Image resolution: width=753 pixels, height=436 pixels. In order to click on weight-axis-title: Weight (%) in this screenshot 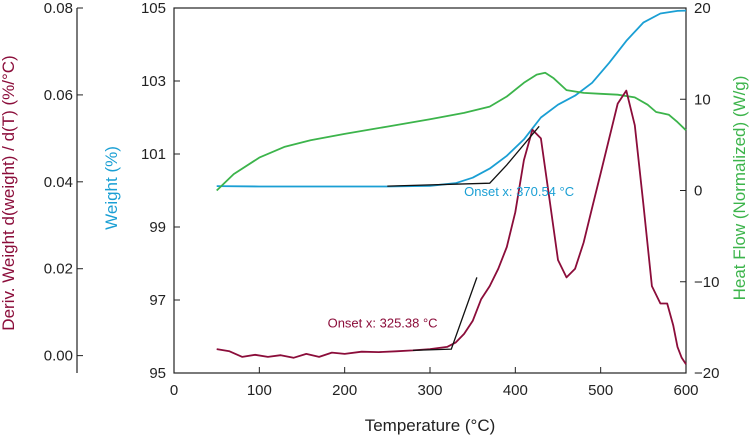, I will do `click(111, 188)`.